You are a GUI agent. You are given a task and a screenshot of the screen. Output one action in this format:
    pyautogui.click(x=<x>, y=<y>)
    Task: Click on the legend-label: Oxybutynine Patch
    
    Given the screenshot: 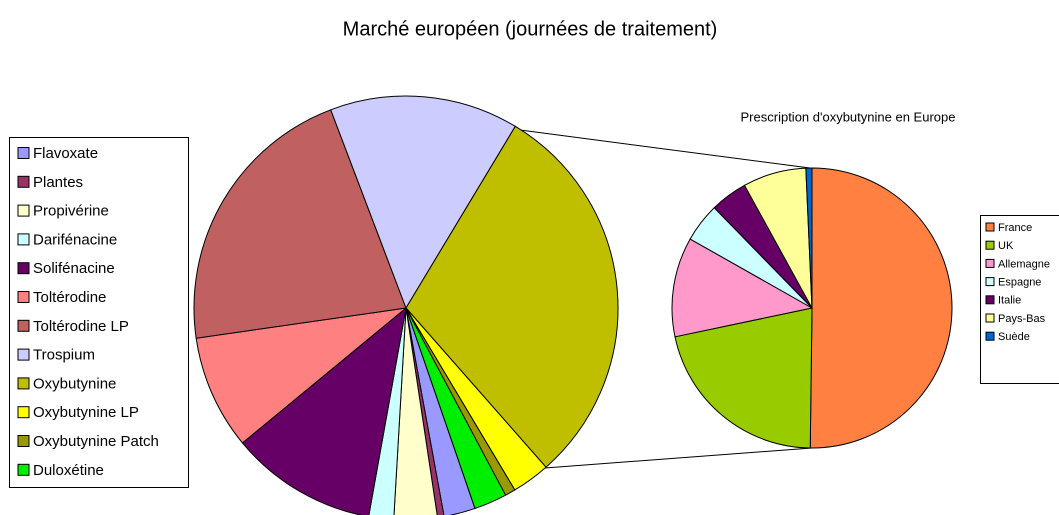 What is the action you would take?
    pyautogui.click(x=96, y=441)
    